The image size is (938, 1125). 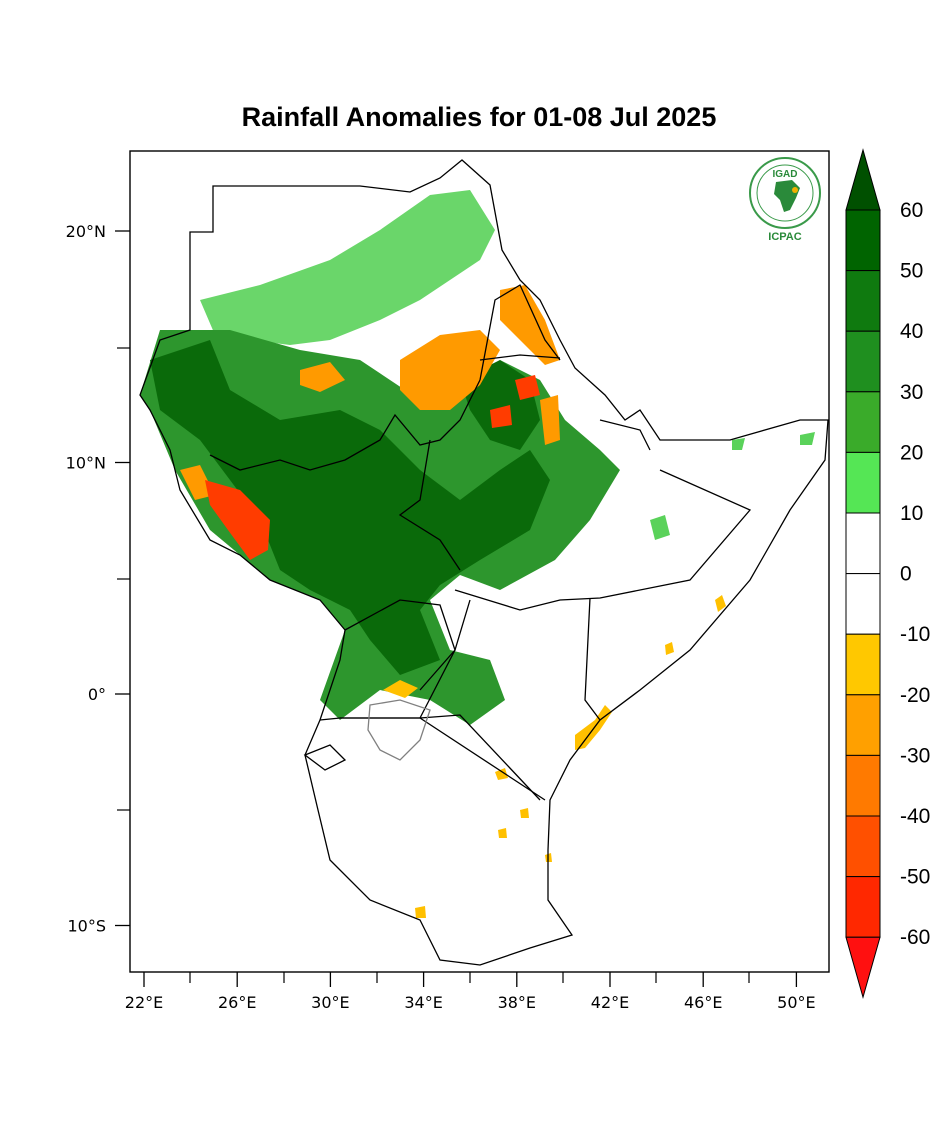 I want to click on djibouti-border, so click(x=625, y=435).